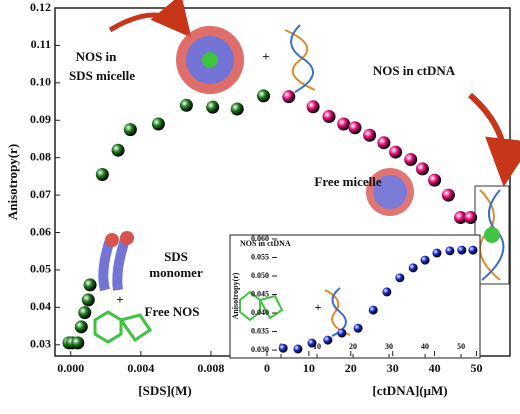 The image size is (520, 414). I want to click on x-axis-label: [SDS](M), so click(164, 390).